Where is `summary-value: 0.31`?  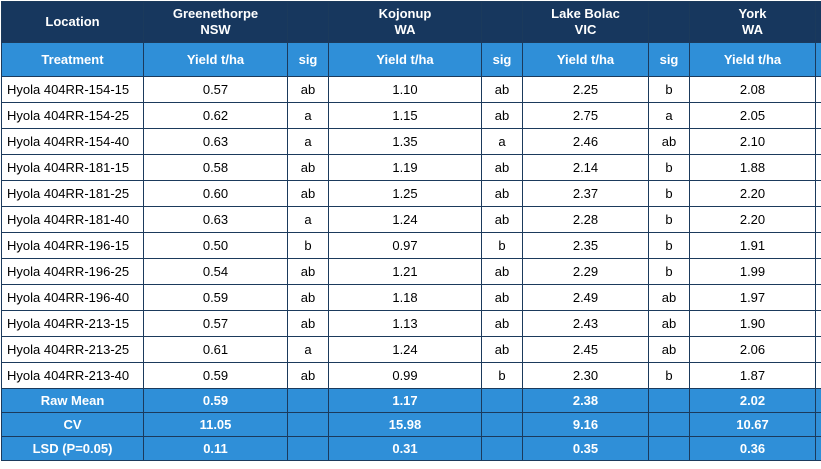
summary-value: 0.31 is located at coordinates (405, 449).